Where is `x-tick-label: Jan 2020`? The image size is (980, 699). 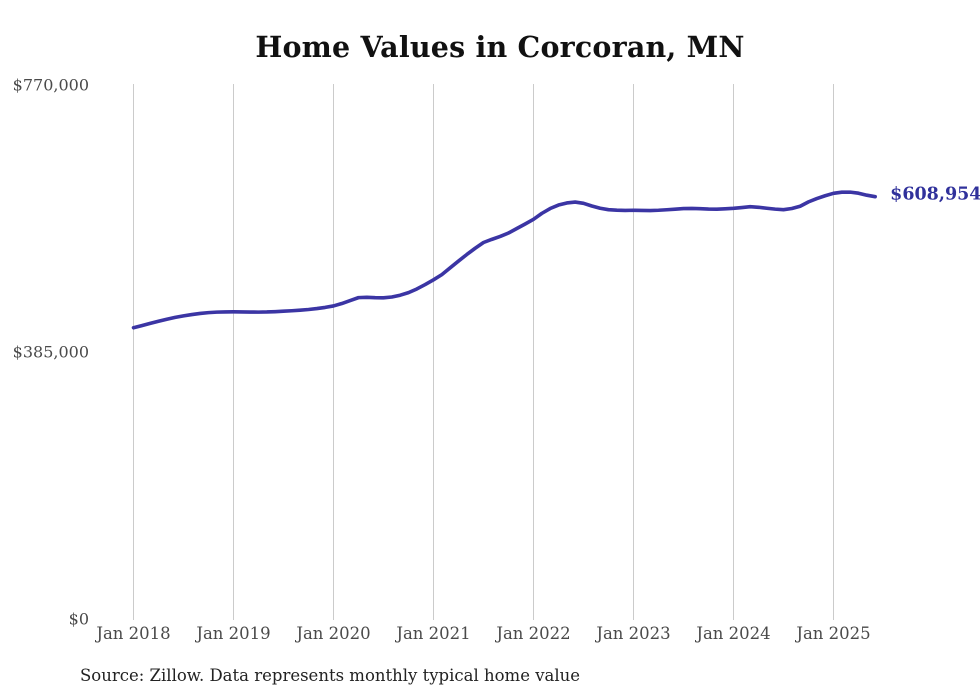
x-tick-label: Jan 2020 is located at coordinates (332, 633).